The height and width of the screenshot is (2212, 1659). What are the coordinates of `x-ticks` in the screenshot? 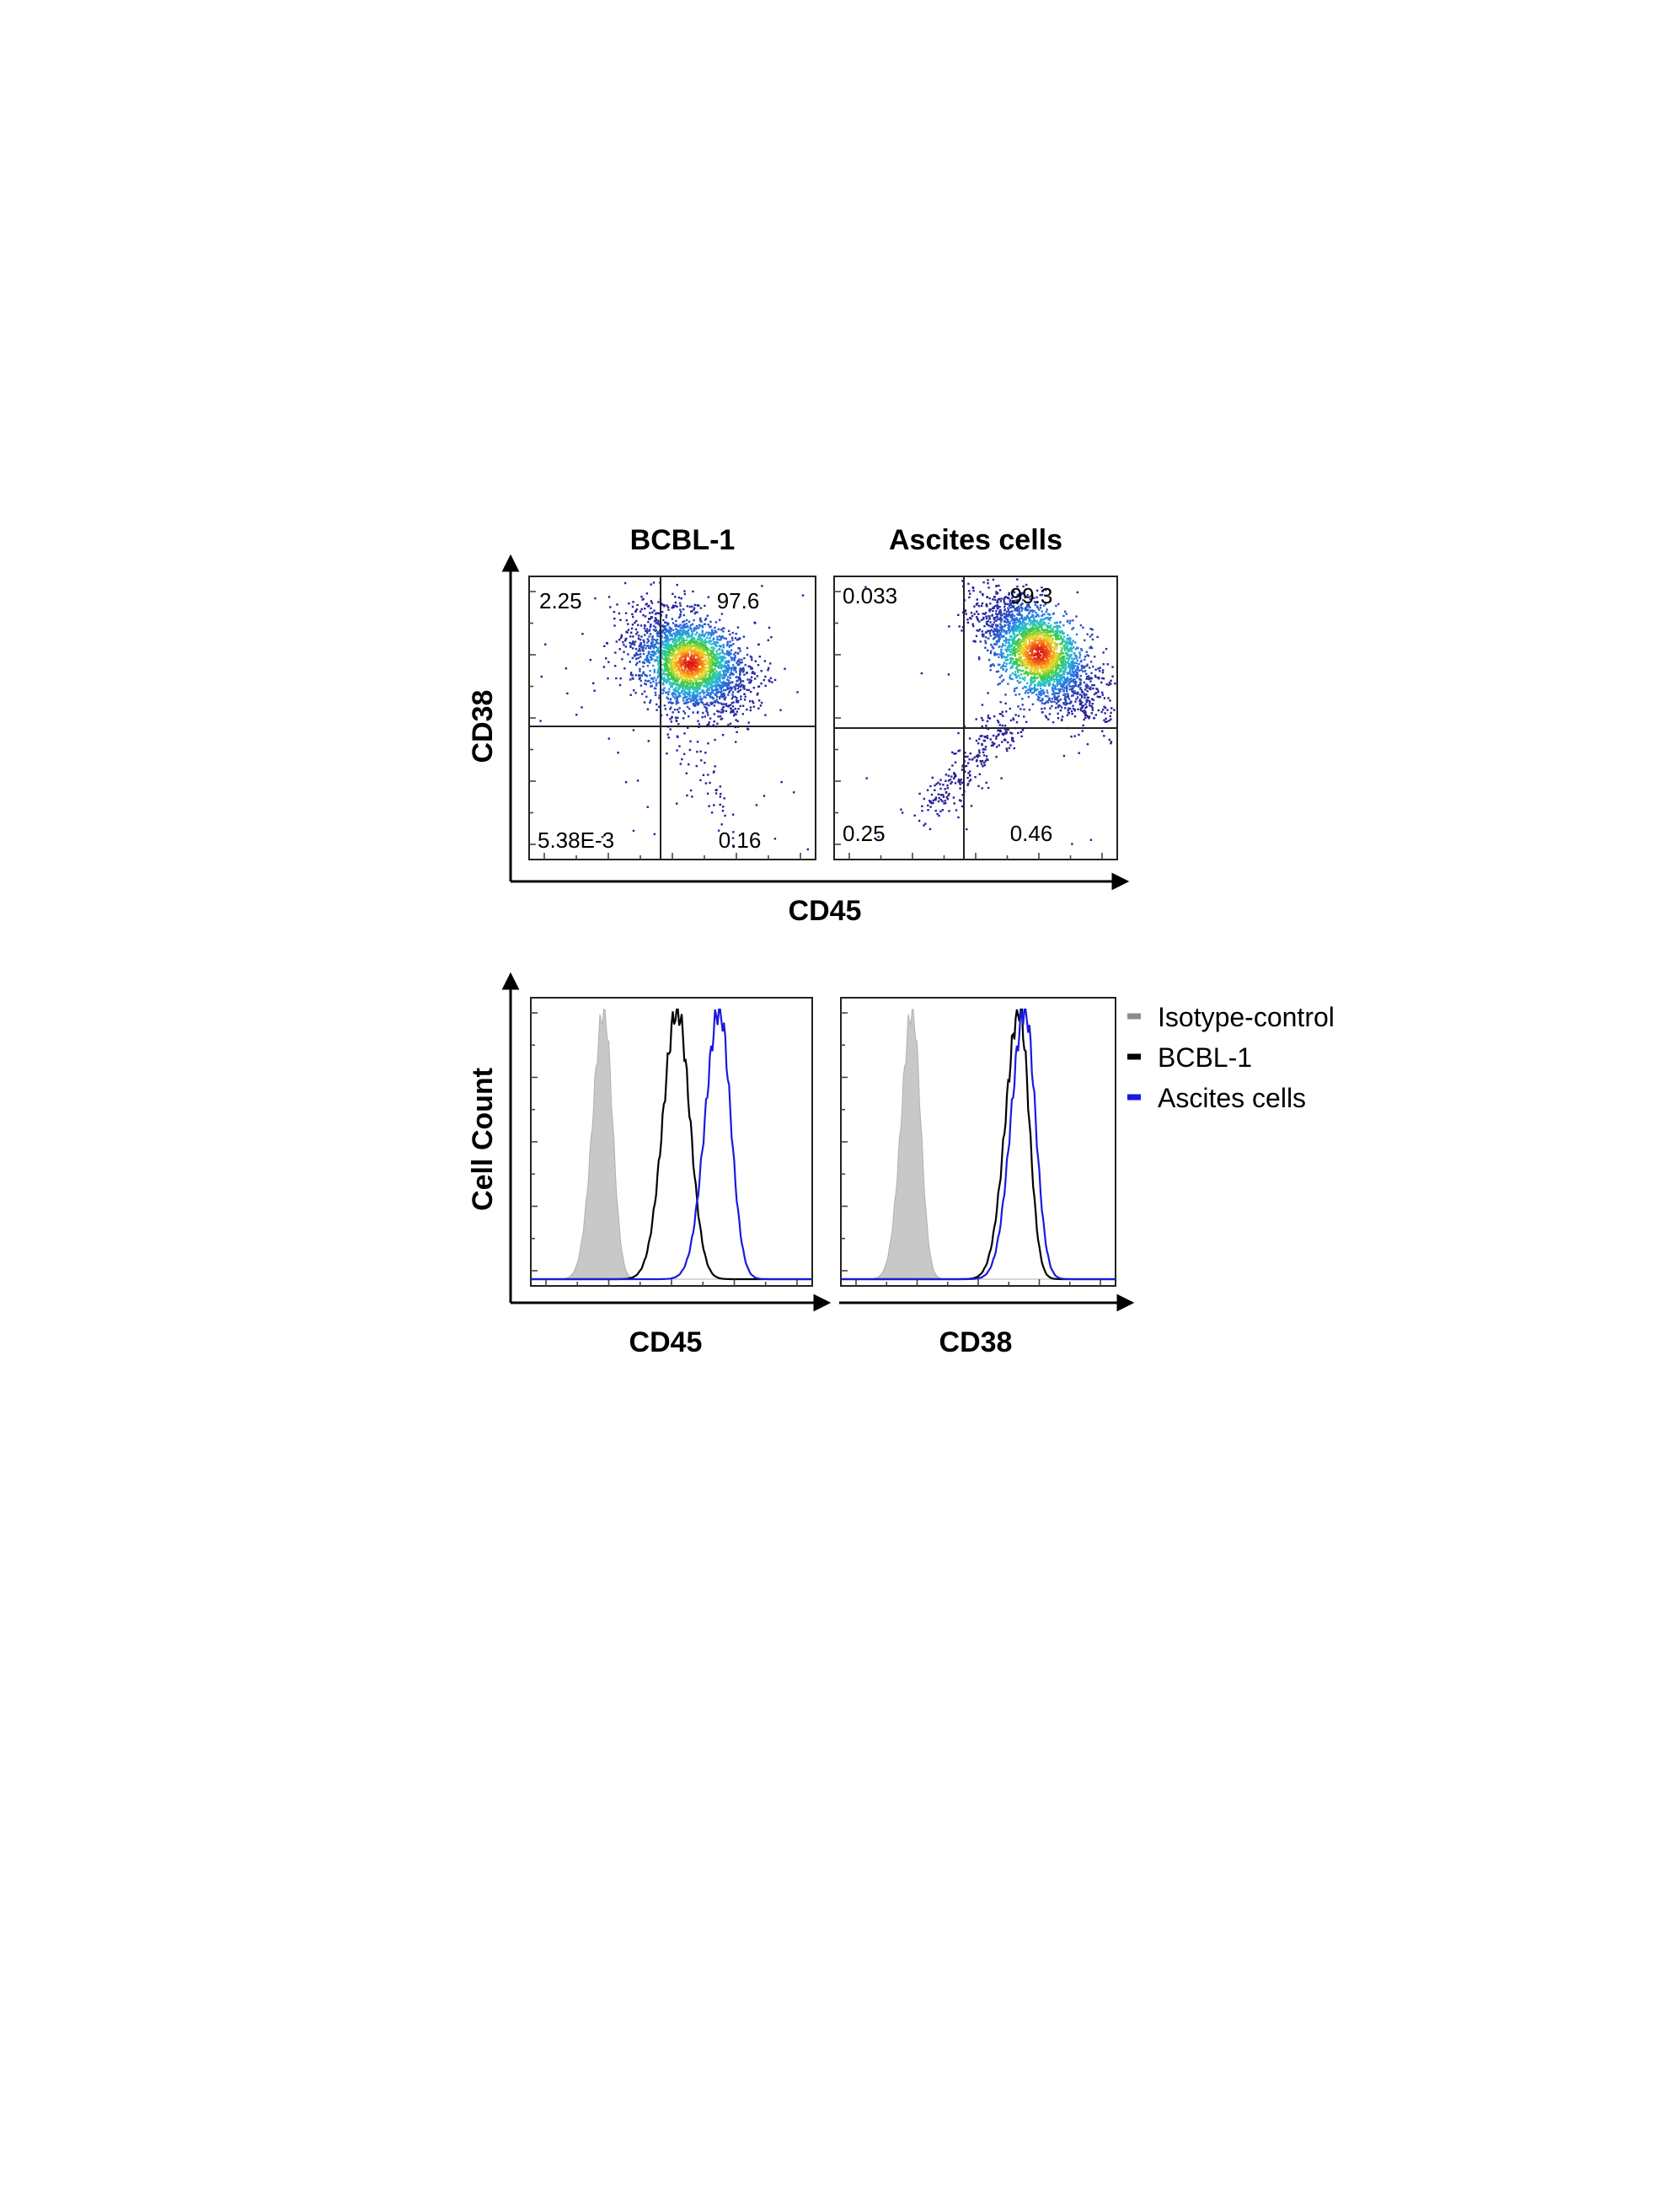 It's located at (672, 856).